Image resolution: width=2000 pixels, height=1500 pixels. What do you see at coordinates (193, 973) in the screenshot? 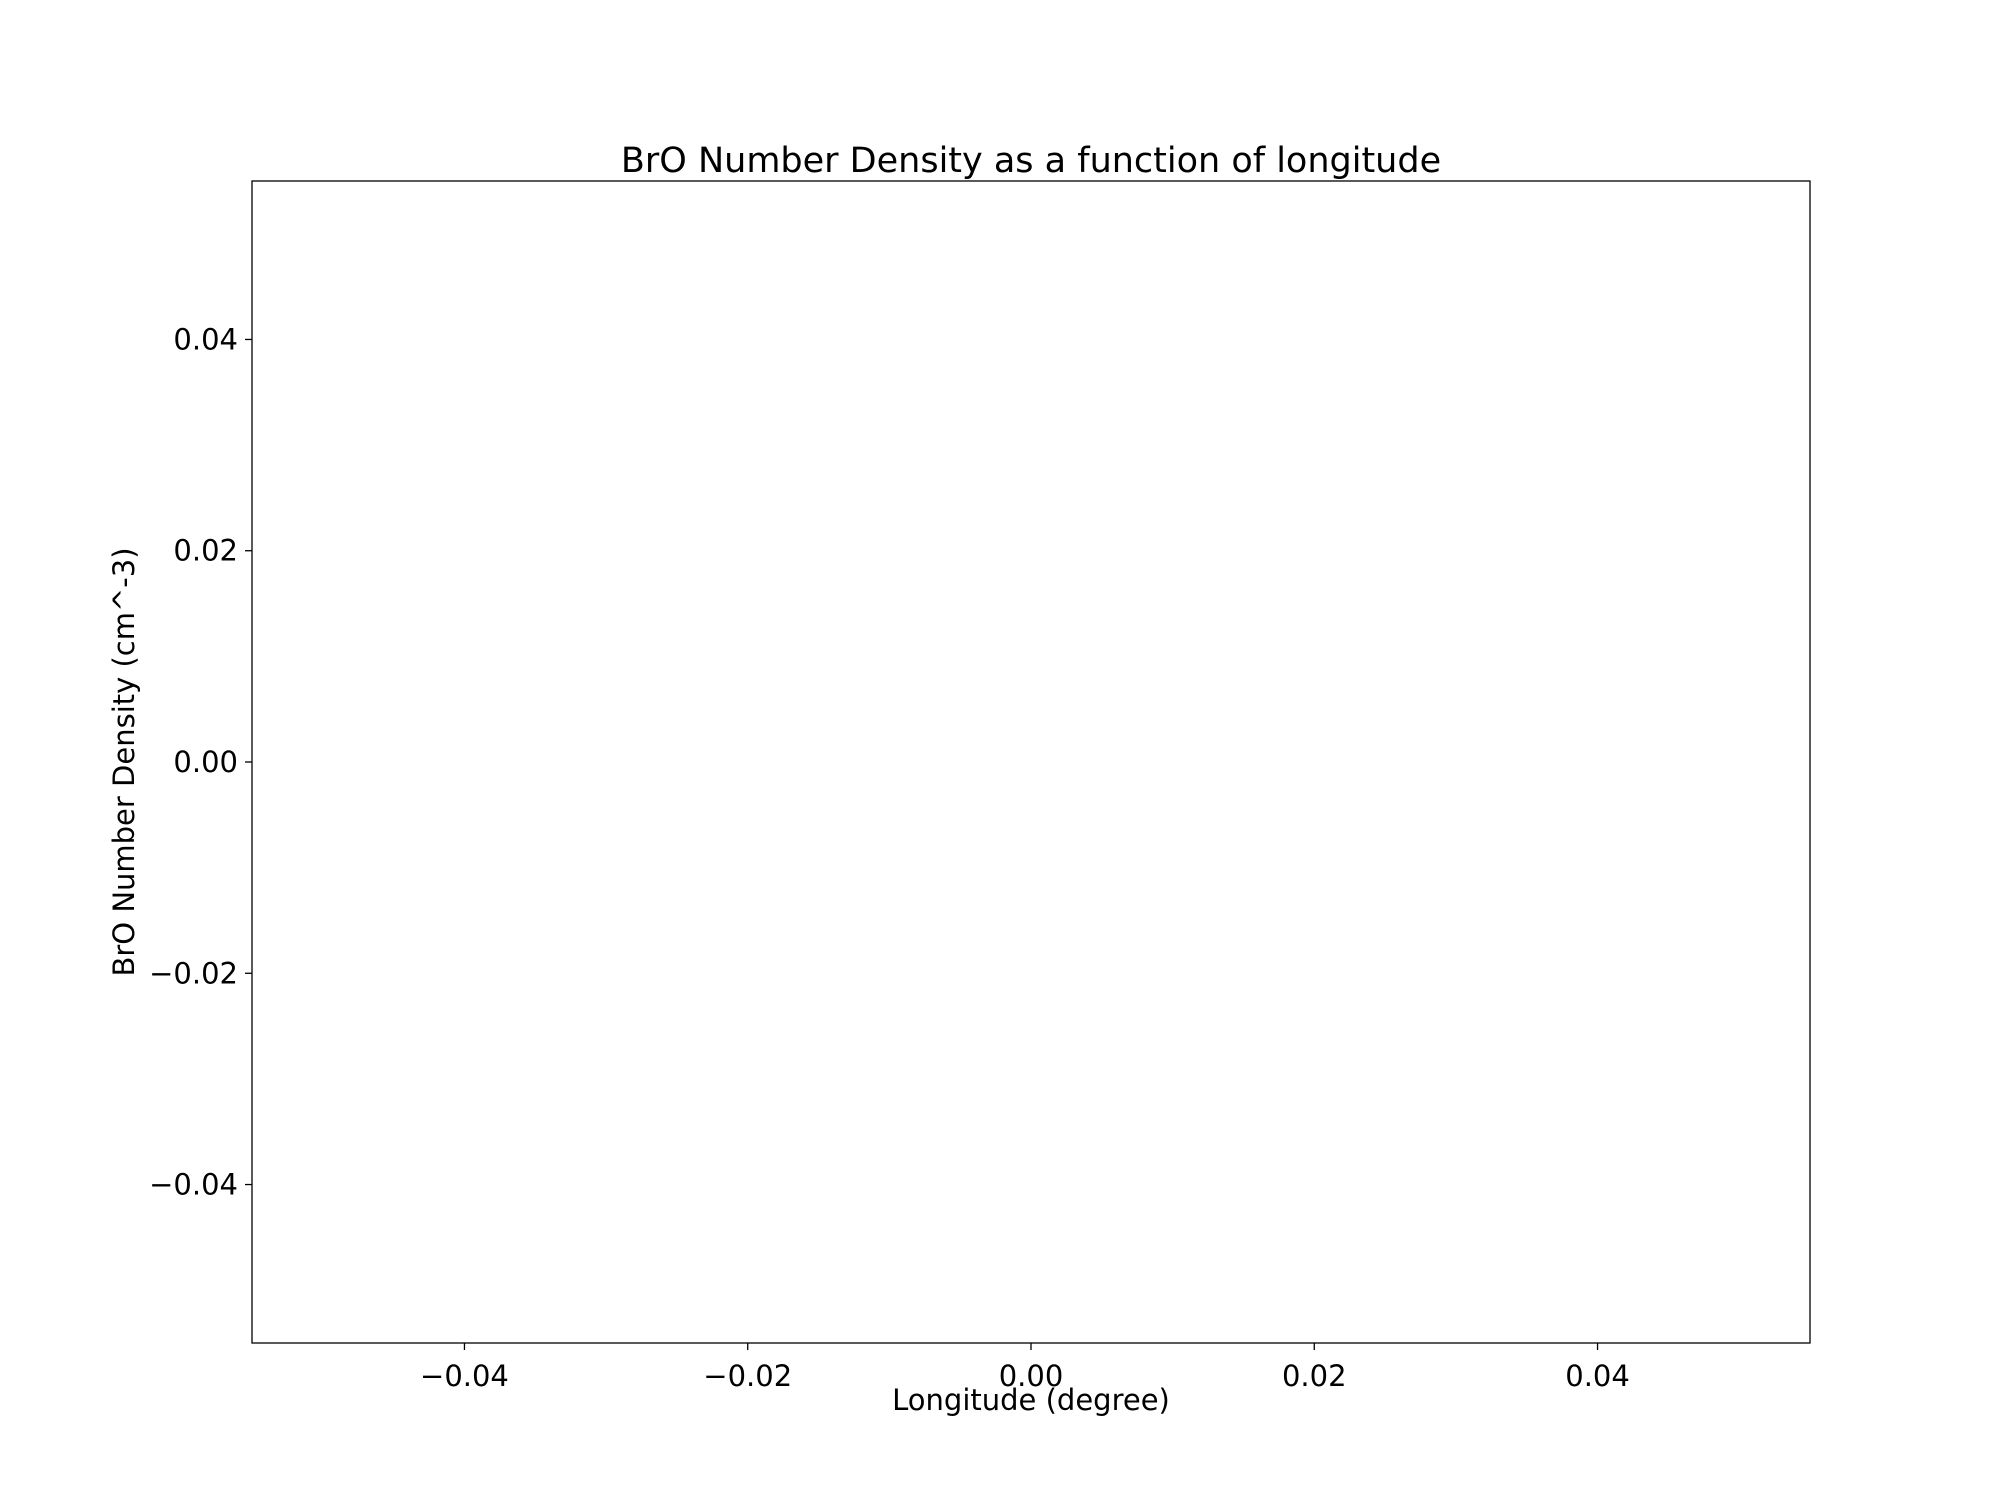
I see `y-tick-label: −0.02` at bounding box center [193, 973].